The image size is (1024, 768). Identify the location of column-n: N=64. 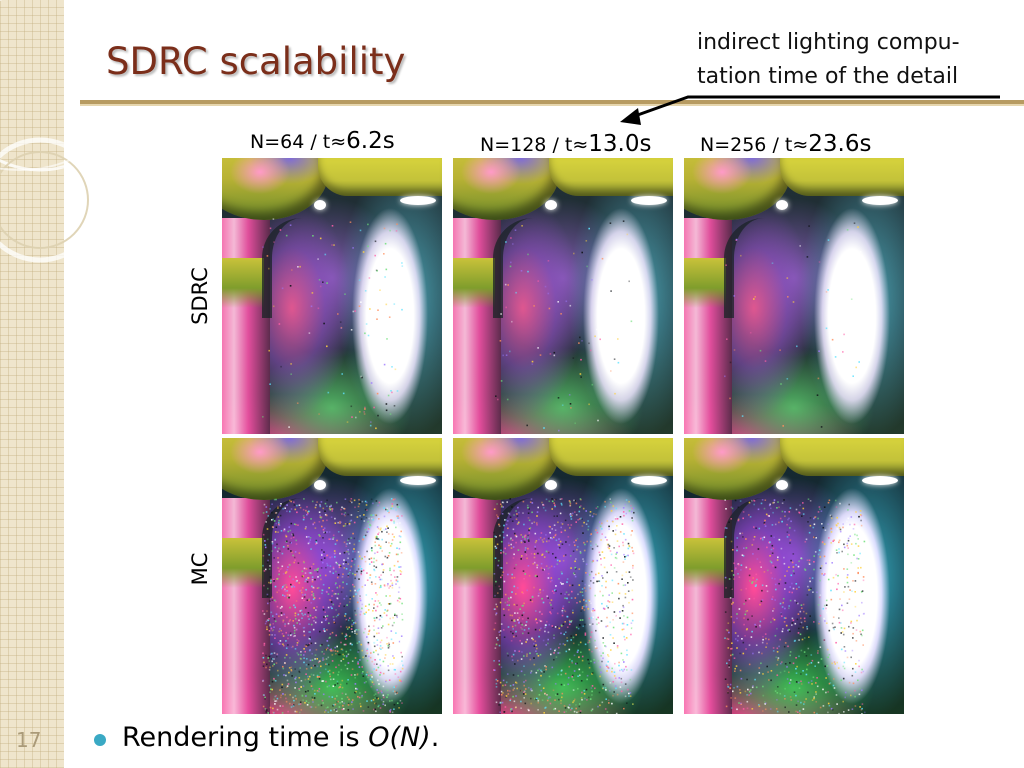
(277, 142).